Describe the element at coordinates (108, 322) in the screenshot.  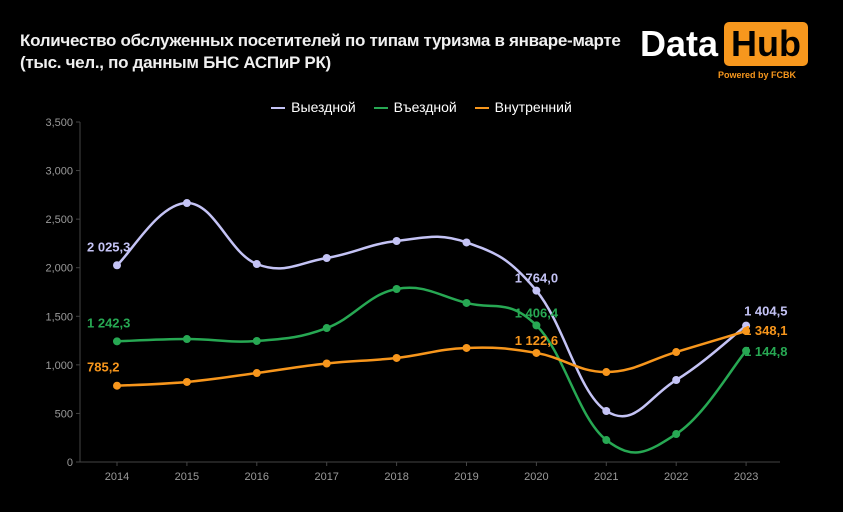
I see `data-label: 1 242,3` at that location.